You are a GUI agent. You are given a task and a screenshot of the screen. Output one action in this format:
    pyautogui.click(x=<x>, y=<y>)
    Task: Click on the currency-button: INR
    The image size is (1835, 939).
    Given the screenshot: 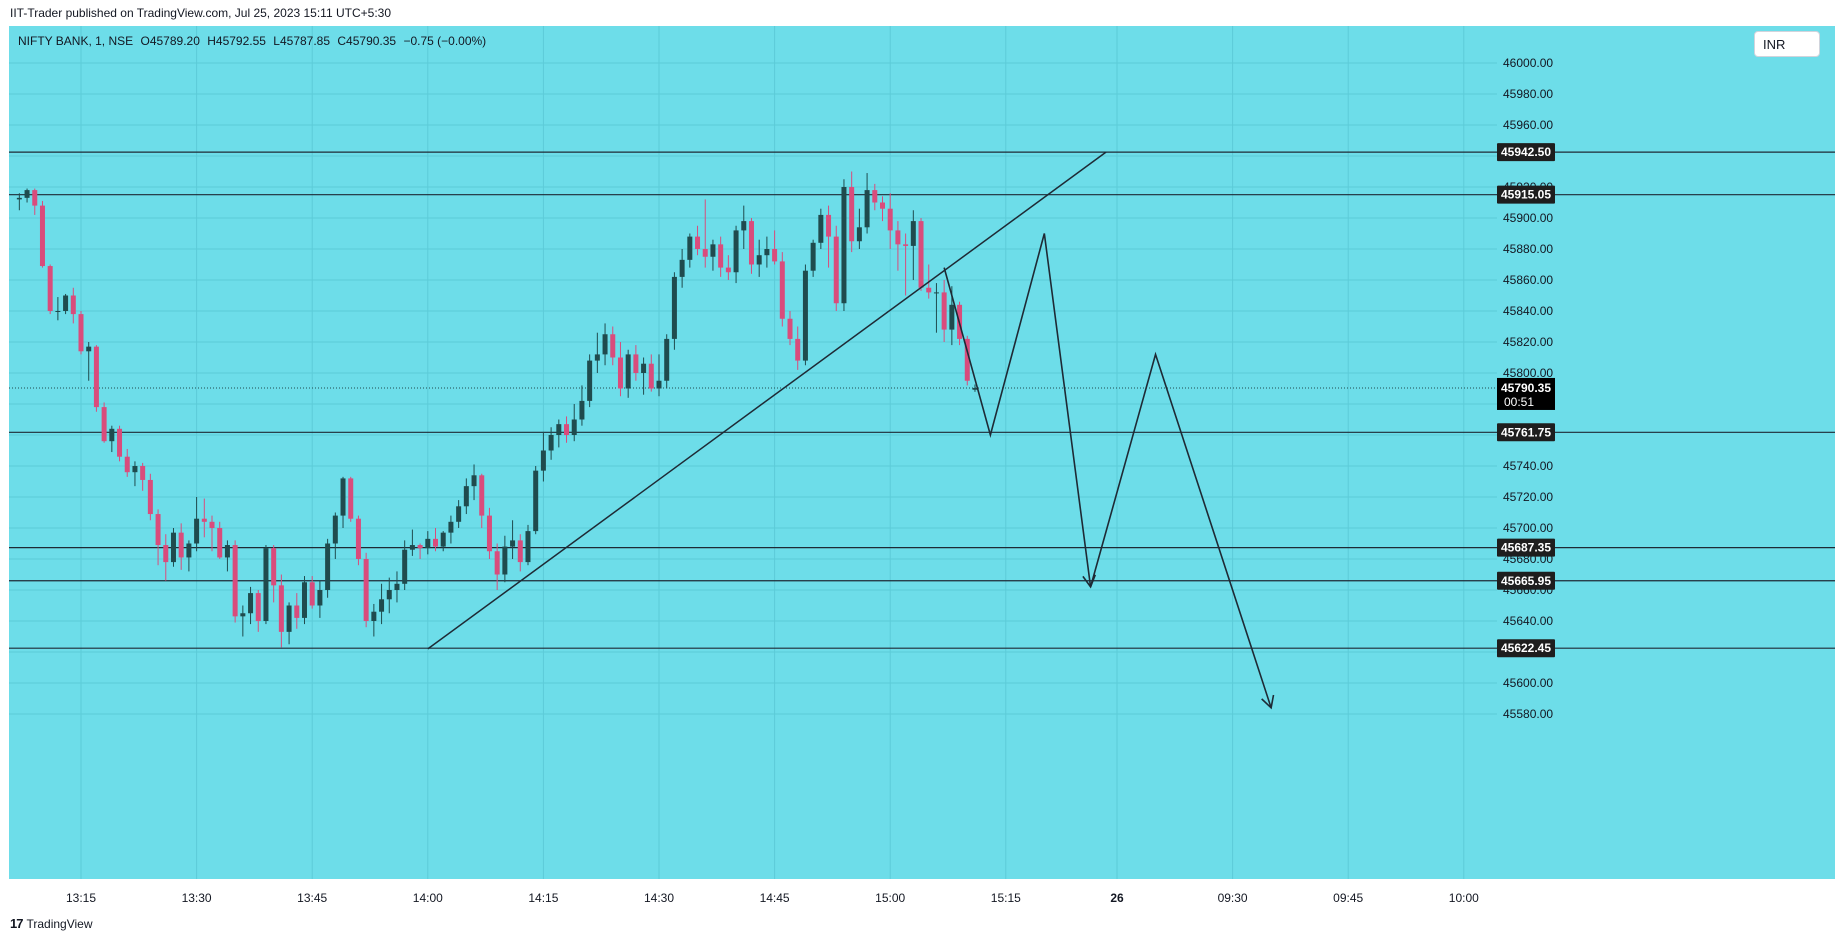 What is the action you would take?
    pyautogui.click(x=1787, y=44)
    